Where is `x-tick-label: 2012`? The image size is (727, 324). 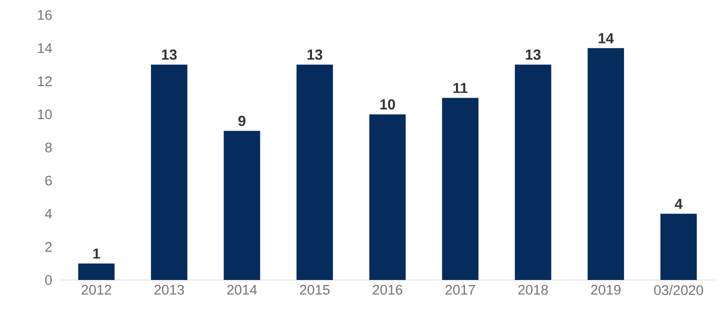 x-tick-label: 2012 is located at coordinates (97, 289).